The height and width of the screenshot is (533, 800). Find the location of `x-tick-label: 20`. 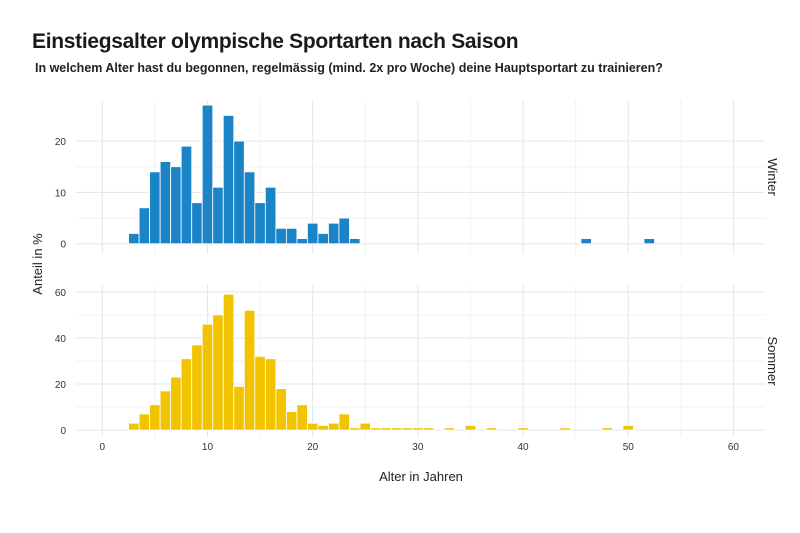

x-tick-label: 20 is located at coordinates (313, 447).